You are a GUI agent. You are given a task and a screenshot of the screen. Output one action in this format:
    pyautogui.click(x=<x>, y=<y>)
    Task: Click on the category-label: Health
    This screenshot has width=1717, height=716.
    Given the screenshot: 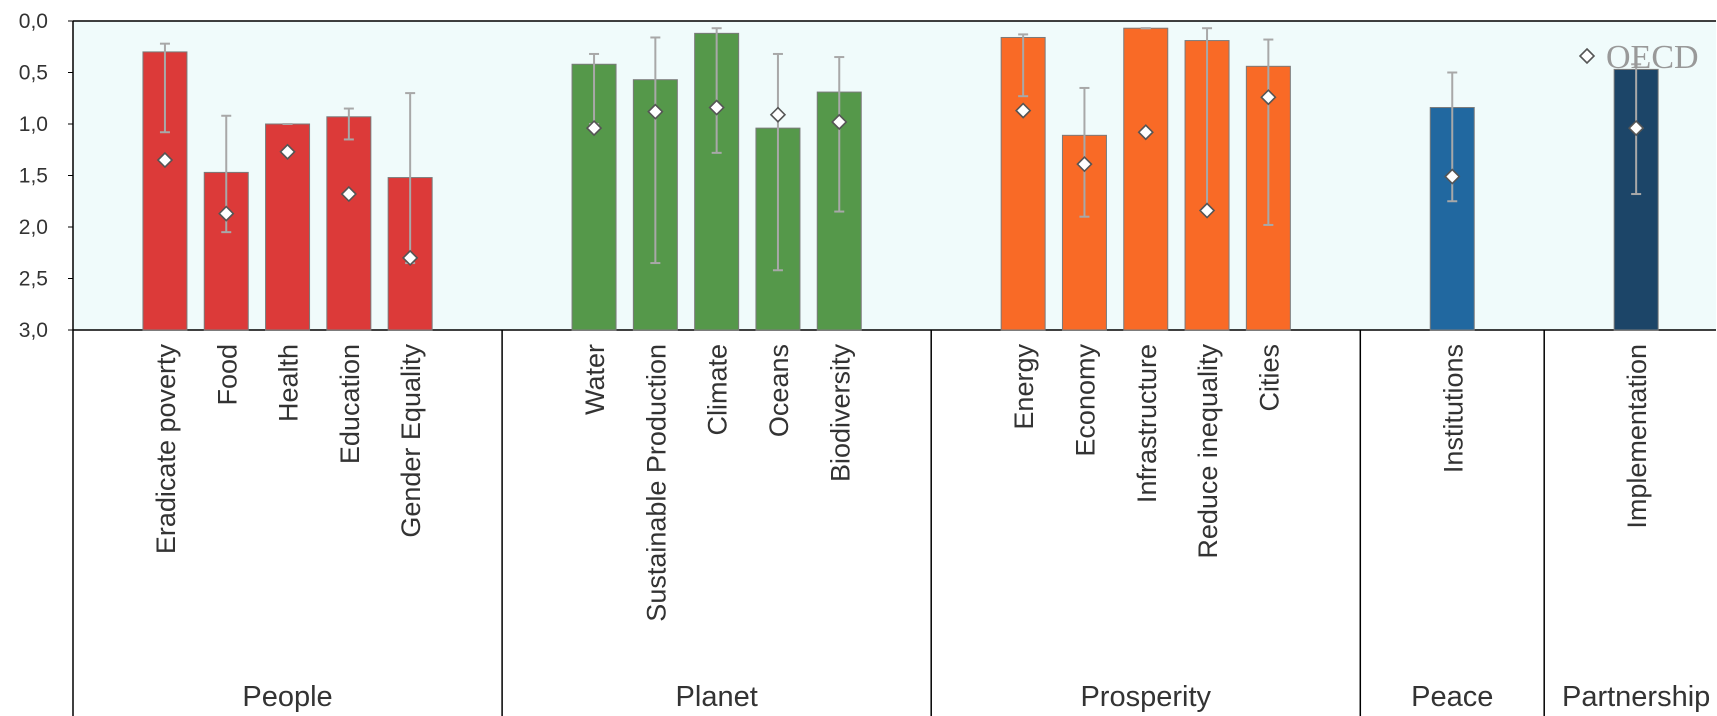 What is the action you would take?
    pyautogui.click(x=289, y=383)
    